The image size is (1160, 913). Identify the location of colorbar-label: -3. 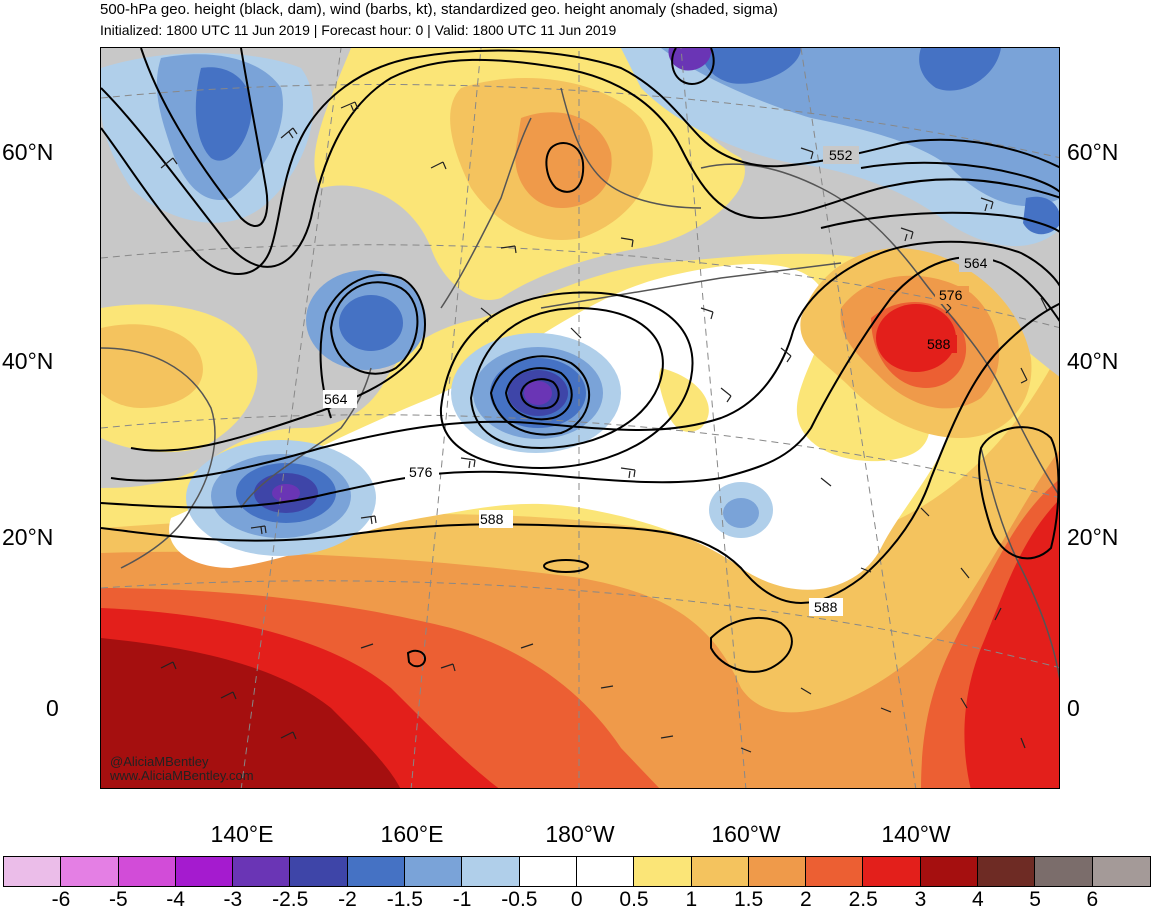
(233, 899).